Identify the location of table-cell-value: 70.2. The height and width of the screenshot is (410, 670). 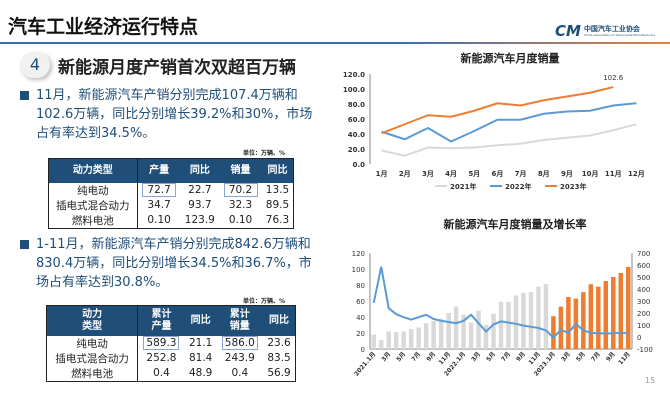
(240, 190).